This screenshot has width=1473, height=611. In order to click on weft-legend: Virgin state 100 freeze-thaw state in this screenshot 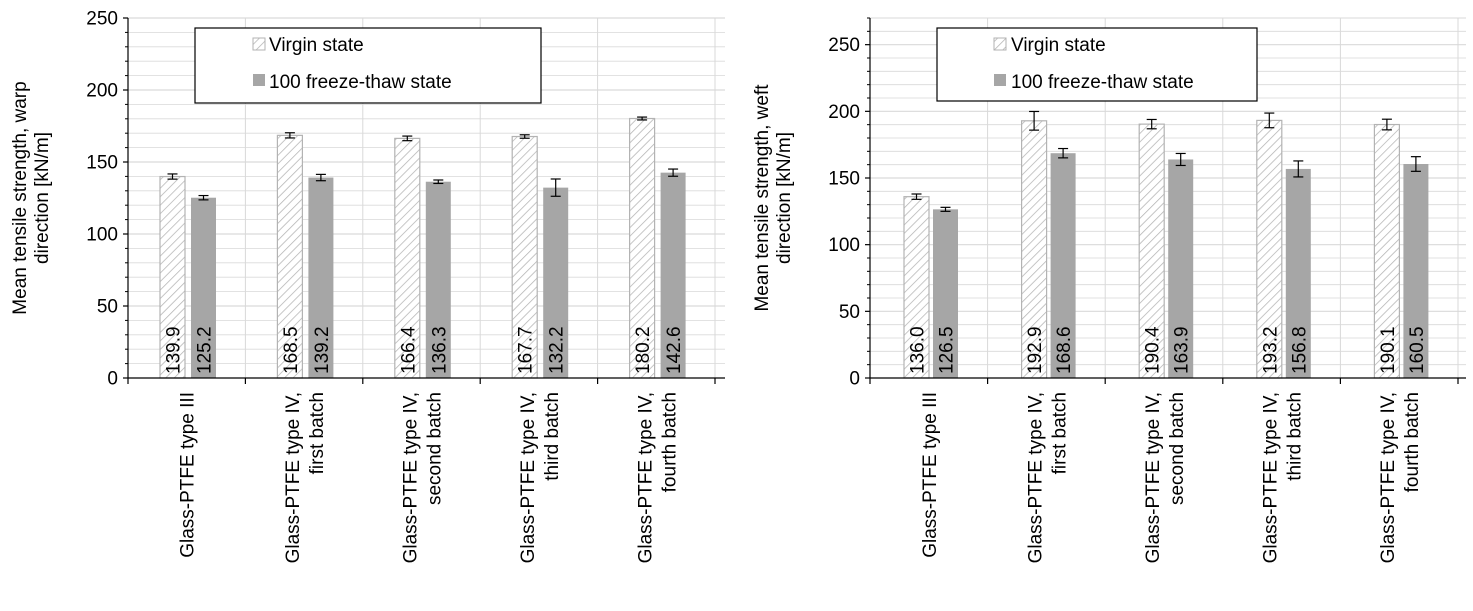, I will do `click(1097, 64)`.